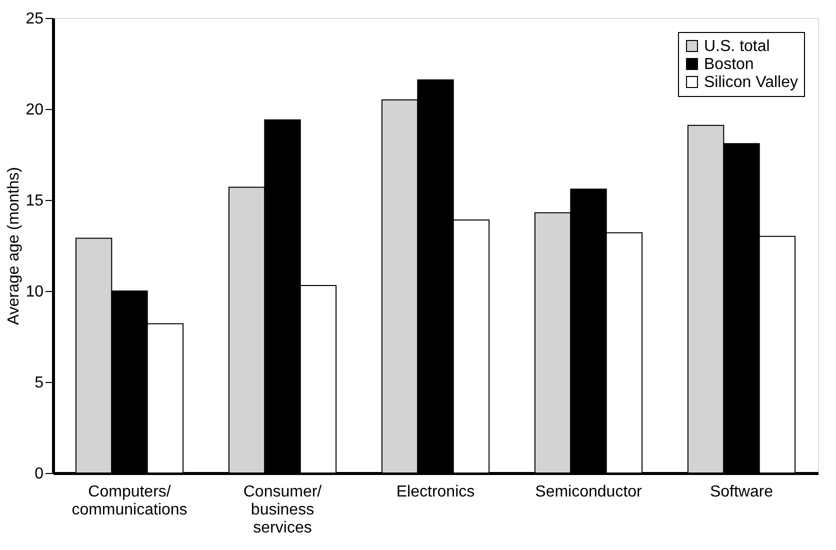 The height and width of the screenshot is (550, 836). Describe the element at coordinates (737, 46) in the screenshot. I see `legend-label: U.S. total` at that location.